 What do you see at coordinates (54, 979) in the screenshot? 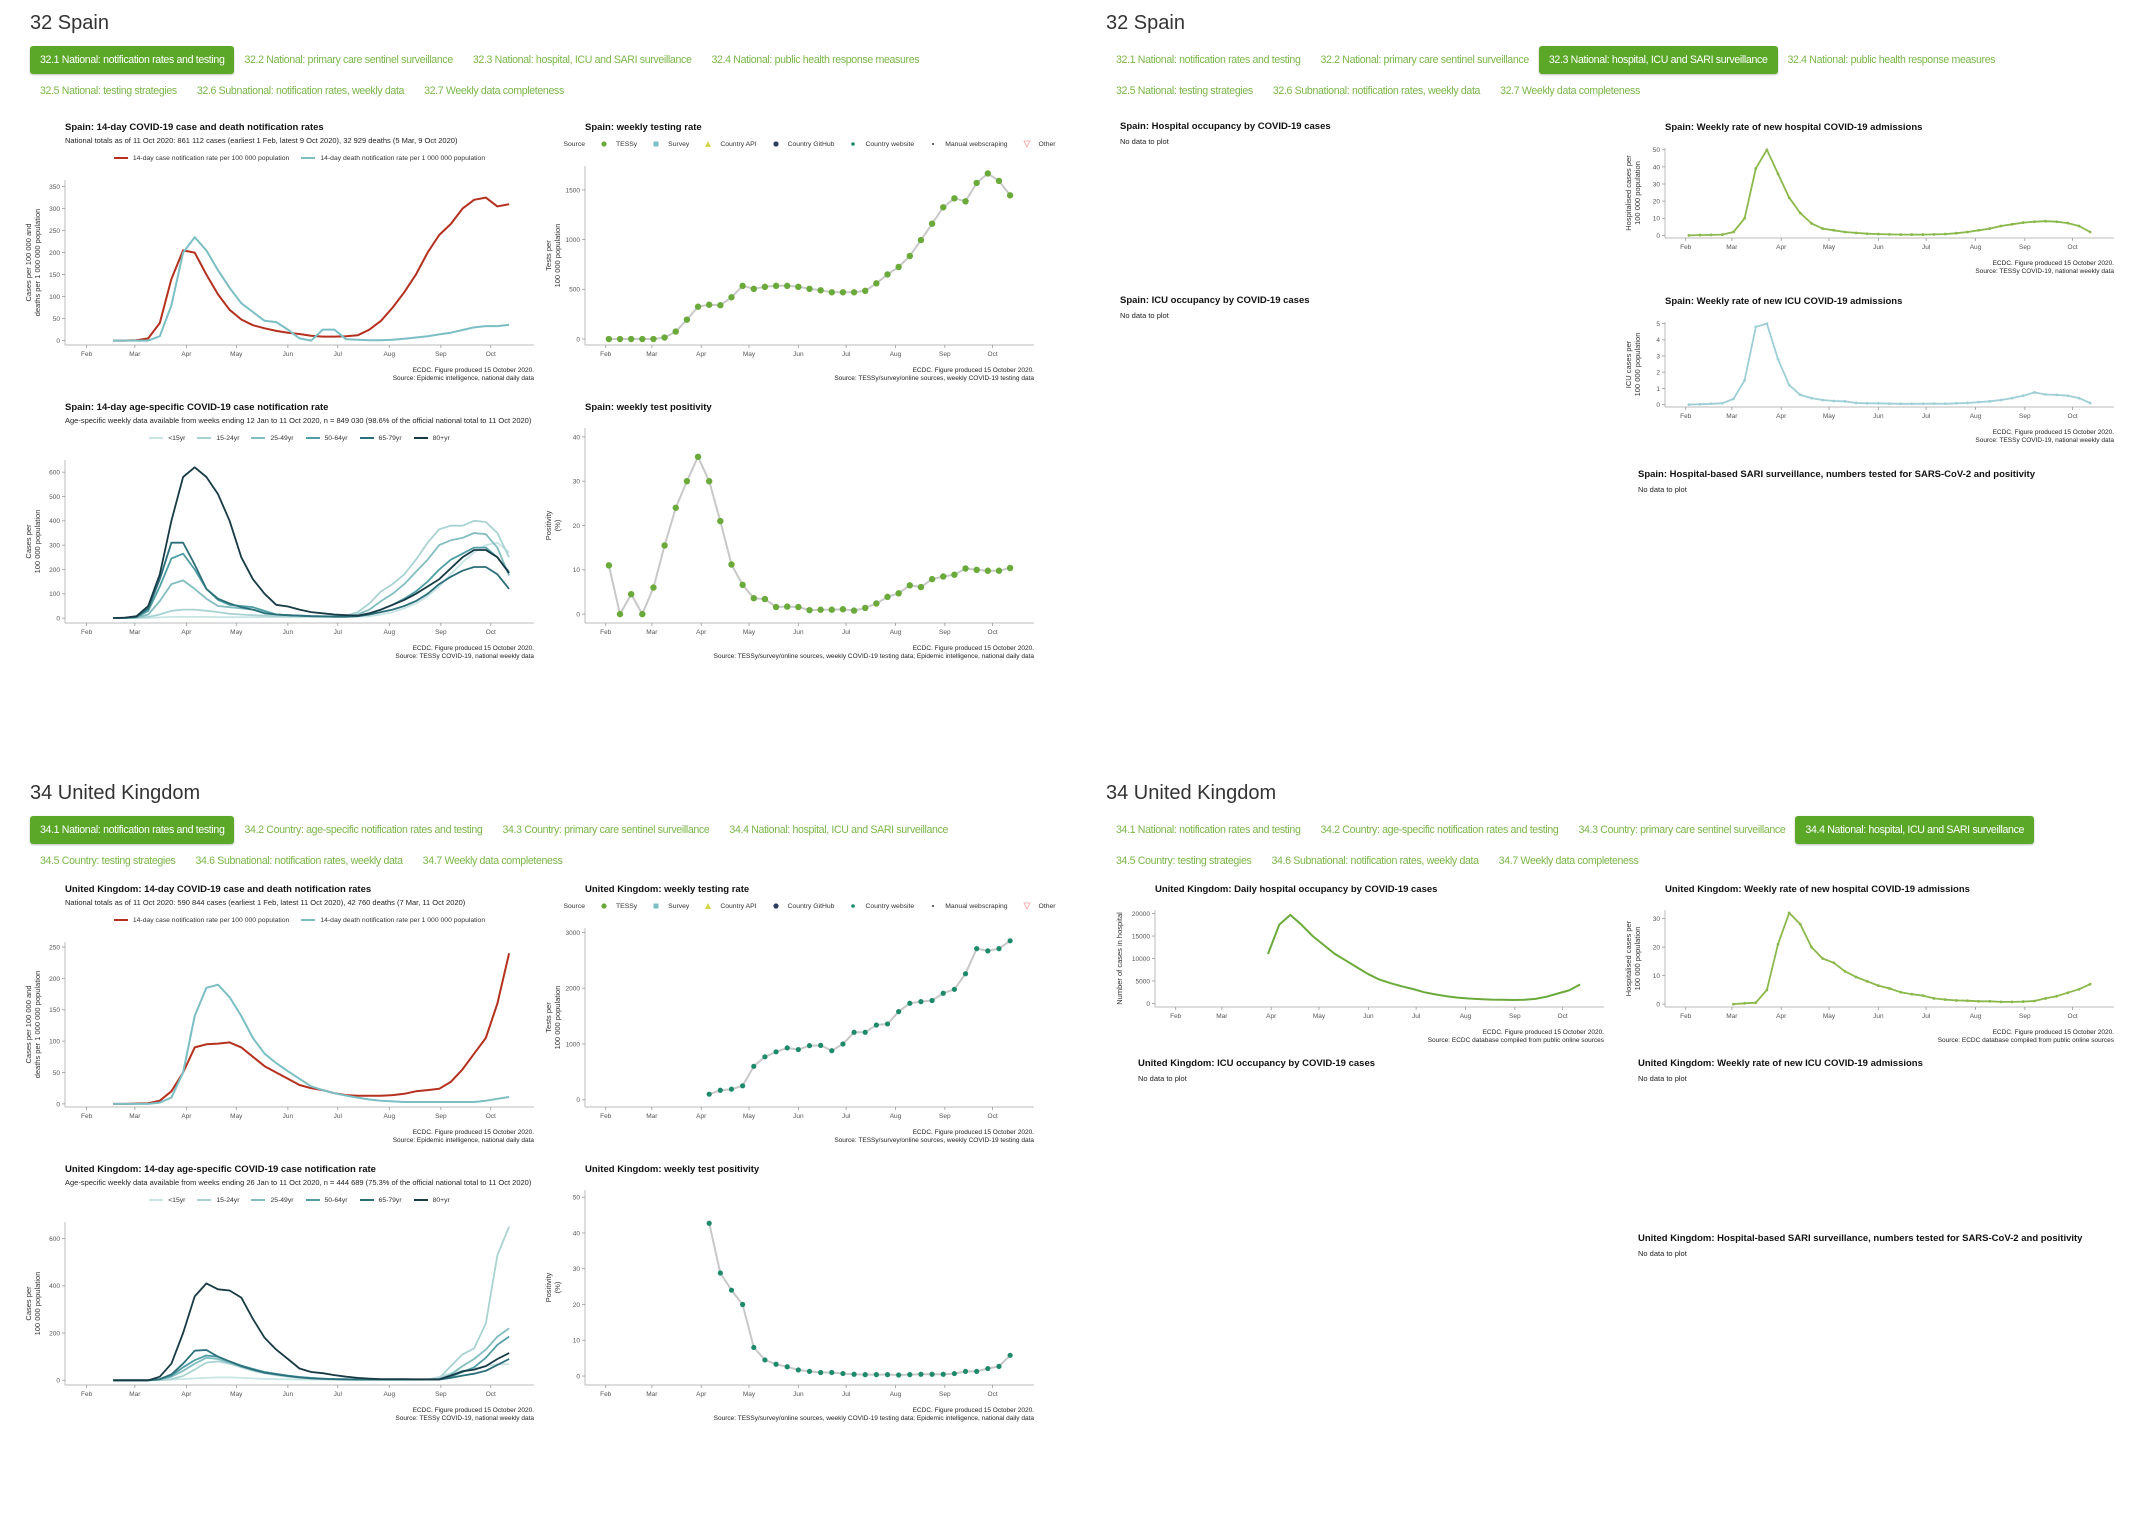
I see `y-tick-label: 200` at bounding box center [54, 979].